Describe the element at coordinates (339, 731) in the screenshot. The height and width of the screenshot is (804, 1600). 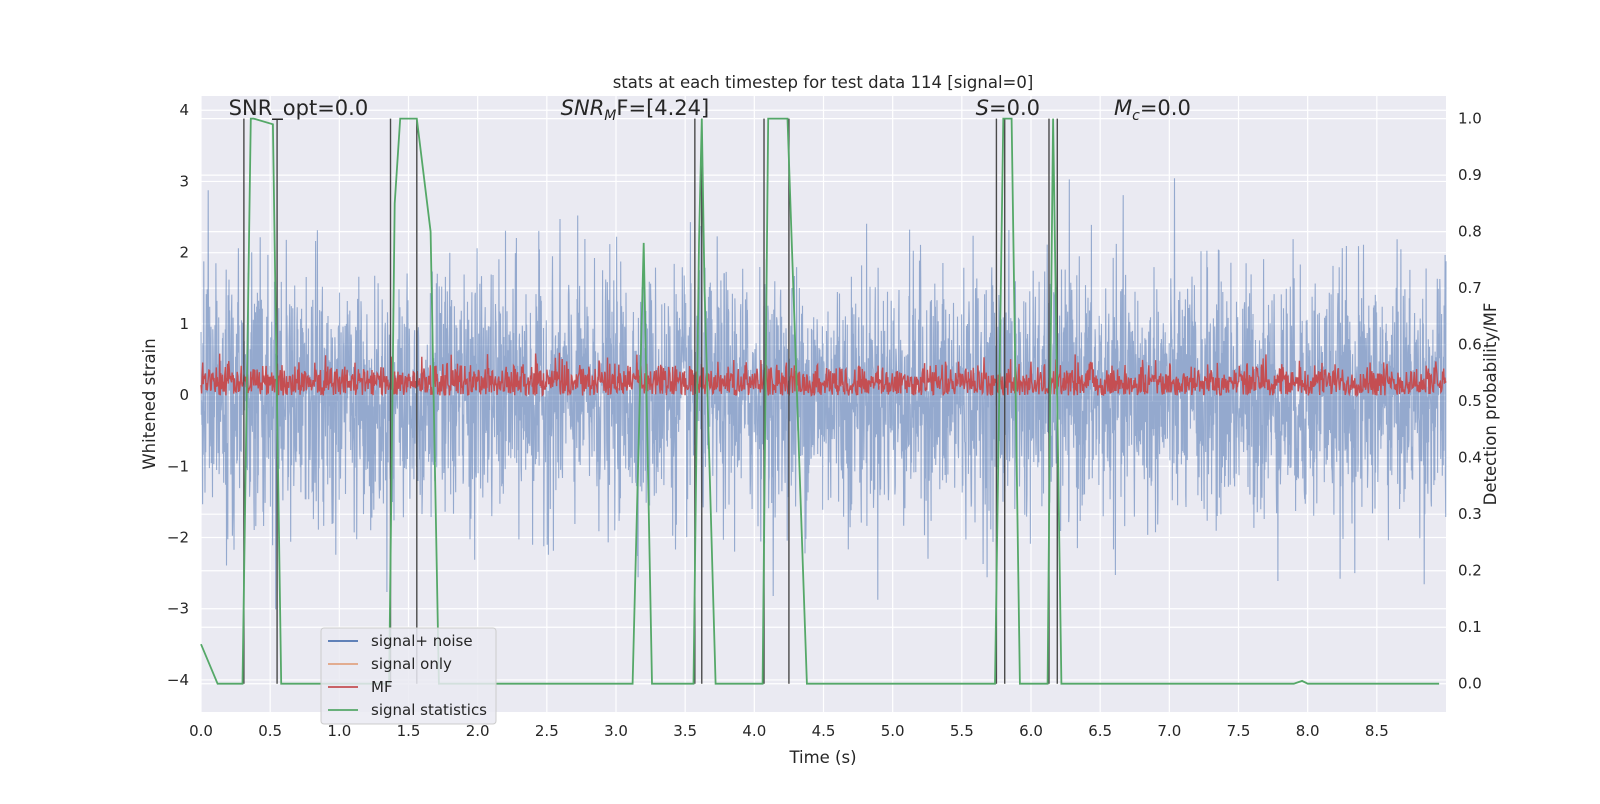
I see `x-tick-label: 1.0` at that location.